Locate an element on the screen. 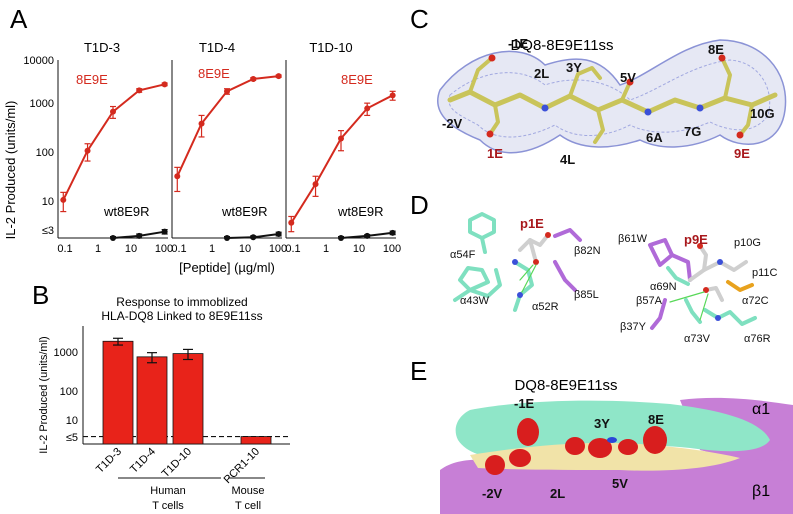 The height and width of the screenshot is (514, 793). subplot-3-title: T1D-10 is located at coordinates (330, 47).